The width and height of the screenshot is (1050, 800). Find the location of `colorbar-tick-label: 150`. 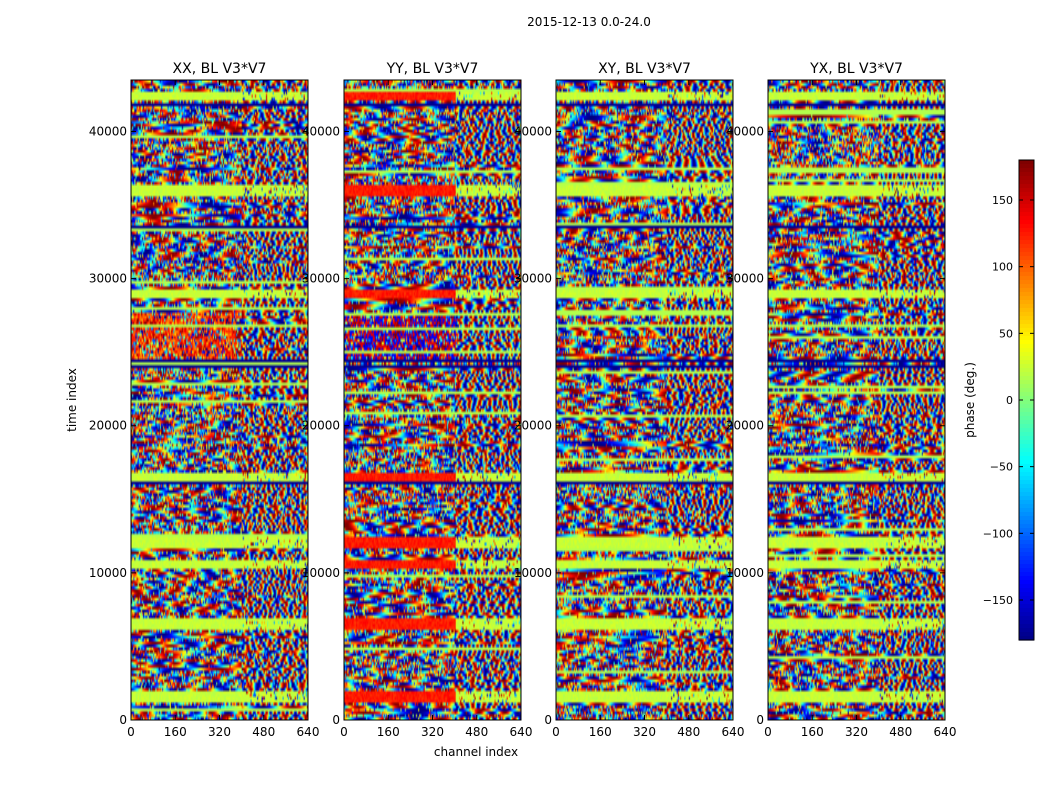

colorbar-tick-label: 150 is located at coordinates (1002, 200).